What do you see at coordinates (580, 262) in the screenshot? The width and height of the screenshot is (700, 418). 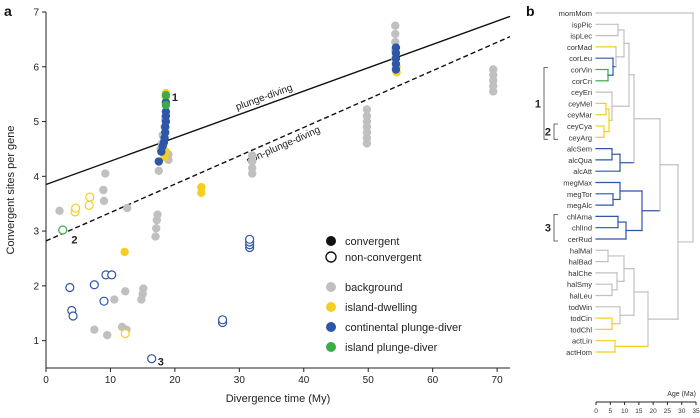 I see `tree-tip-label: halBad` at bounding box center [580, 262].